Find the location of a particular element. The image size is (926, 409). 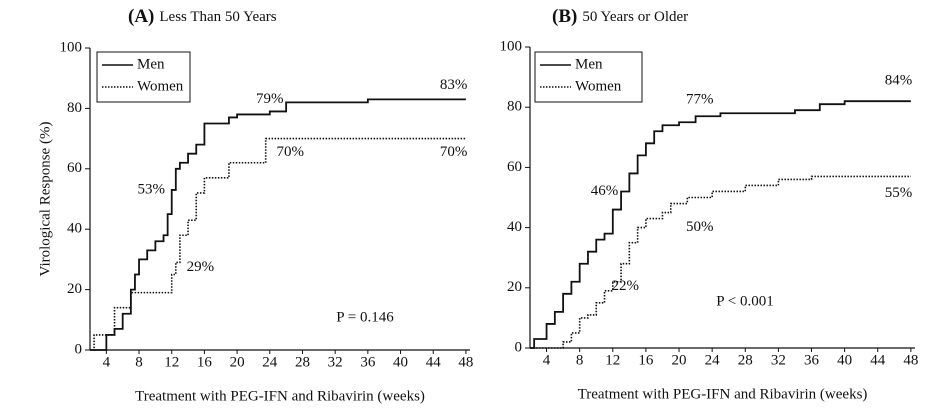

p-value-note: P = 0.146 is located at coordinates (365, 317).